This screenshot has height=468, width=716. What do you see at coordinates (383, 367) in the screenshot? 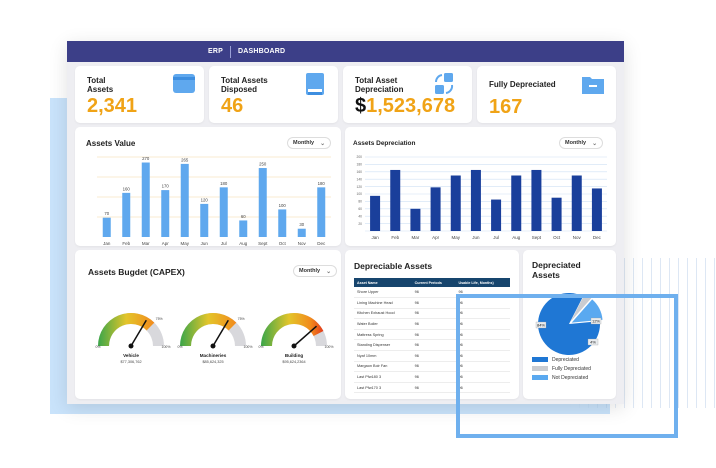
I see `table-cell: Margaon Boir Fan` at bounding box center [383, 367].